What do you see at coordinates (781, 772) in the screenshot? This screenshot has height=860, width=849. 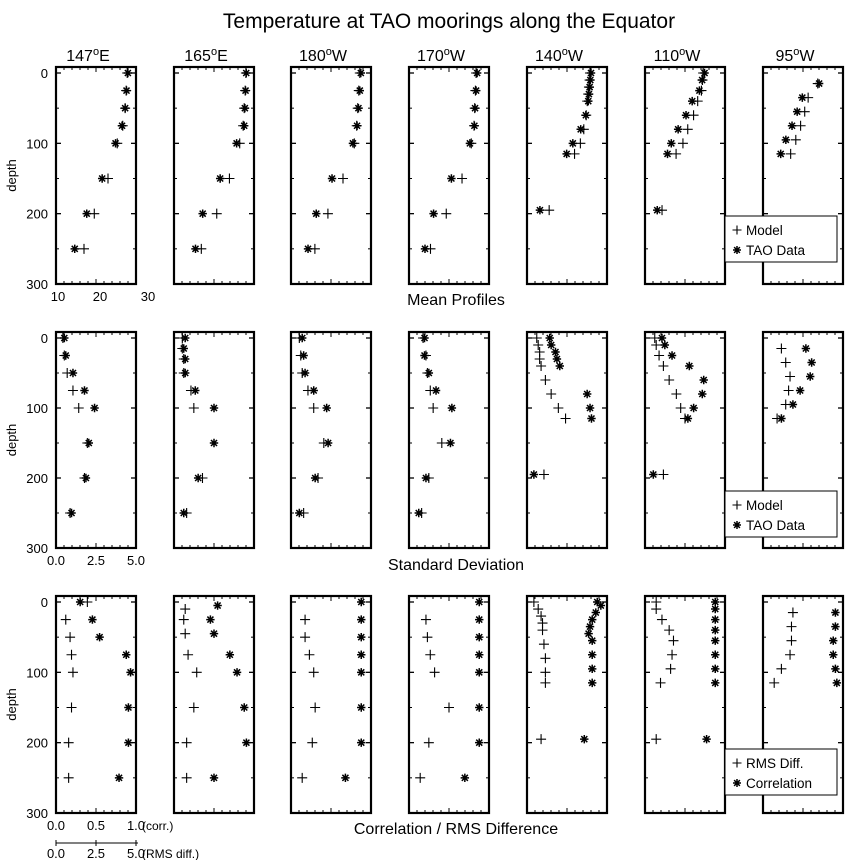 I see `legend-2: RMS Diff. Correlation` at bounding box center [781, 772].